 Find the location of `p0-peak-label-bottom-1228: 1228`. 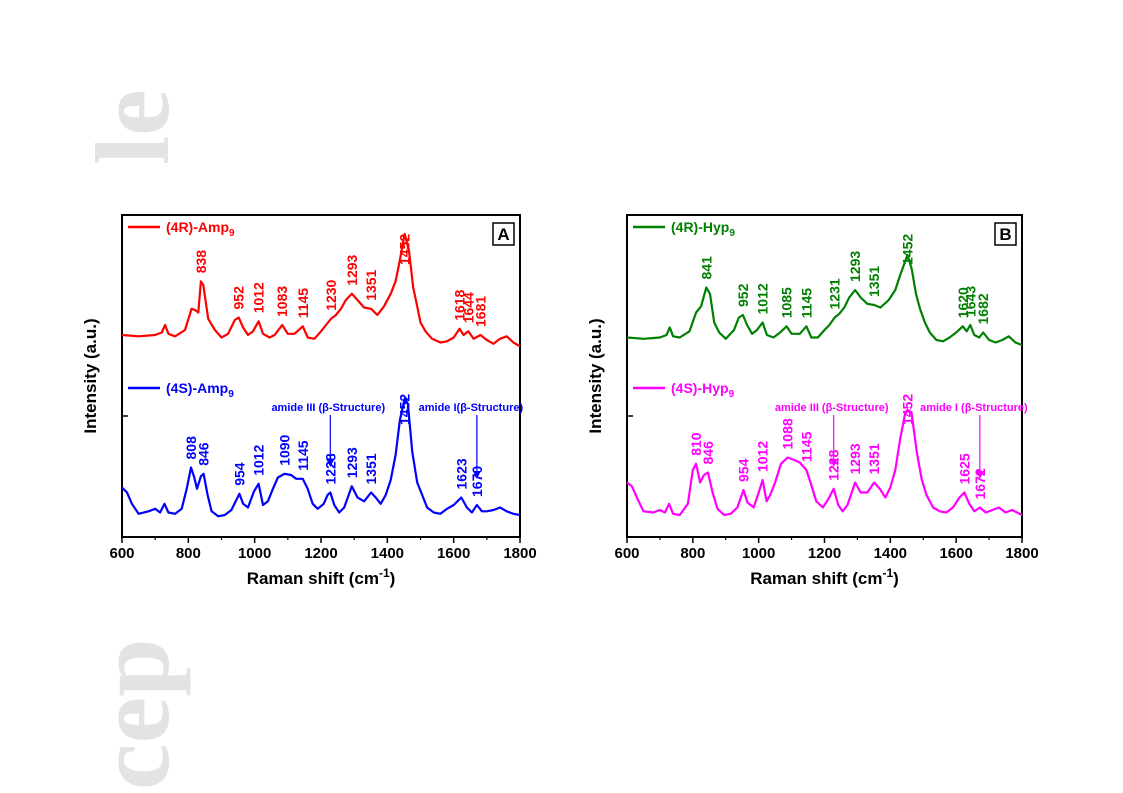

p0-peak-label-bottom-1228: 1228 is located at coordinates (330, 468).